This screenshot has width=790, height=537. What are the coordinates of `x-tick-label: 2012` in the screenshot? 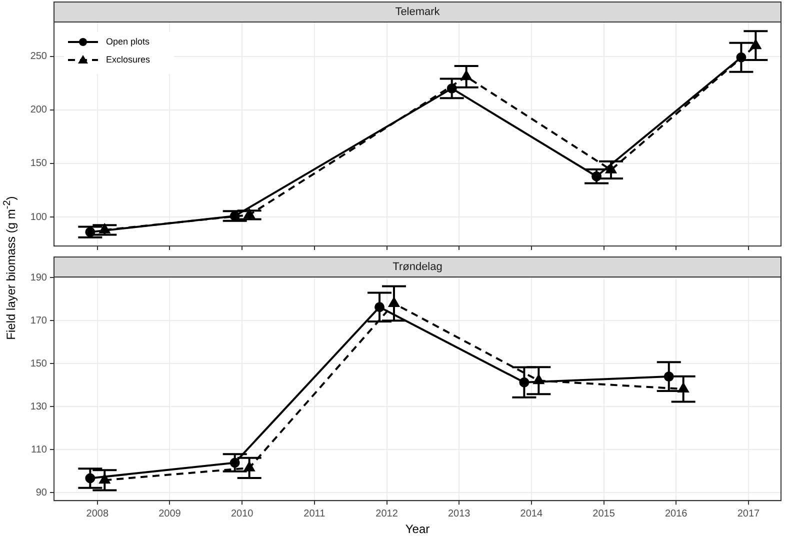 It's located at (387, 514).